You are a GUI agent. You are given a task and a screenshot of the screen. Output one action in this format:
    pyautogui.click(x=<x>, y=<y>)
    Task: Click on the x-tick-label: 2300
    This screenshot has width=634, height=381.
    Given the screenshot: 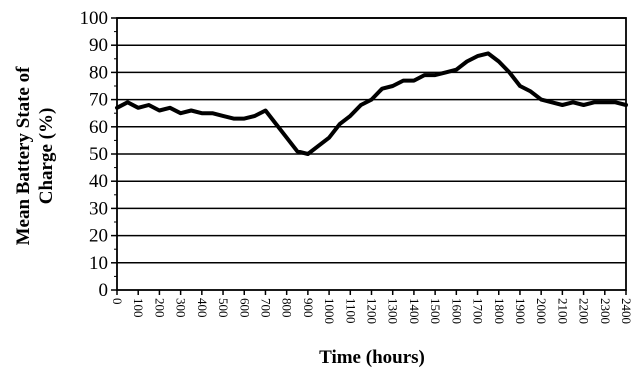 What is the action you would take?
    pyautogui.click(x=605, y=311)
    